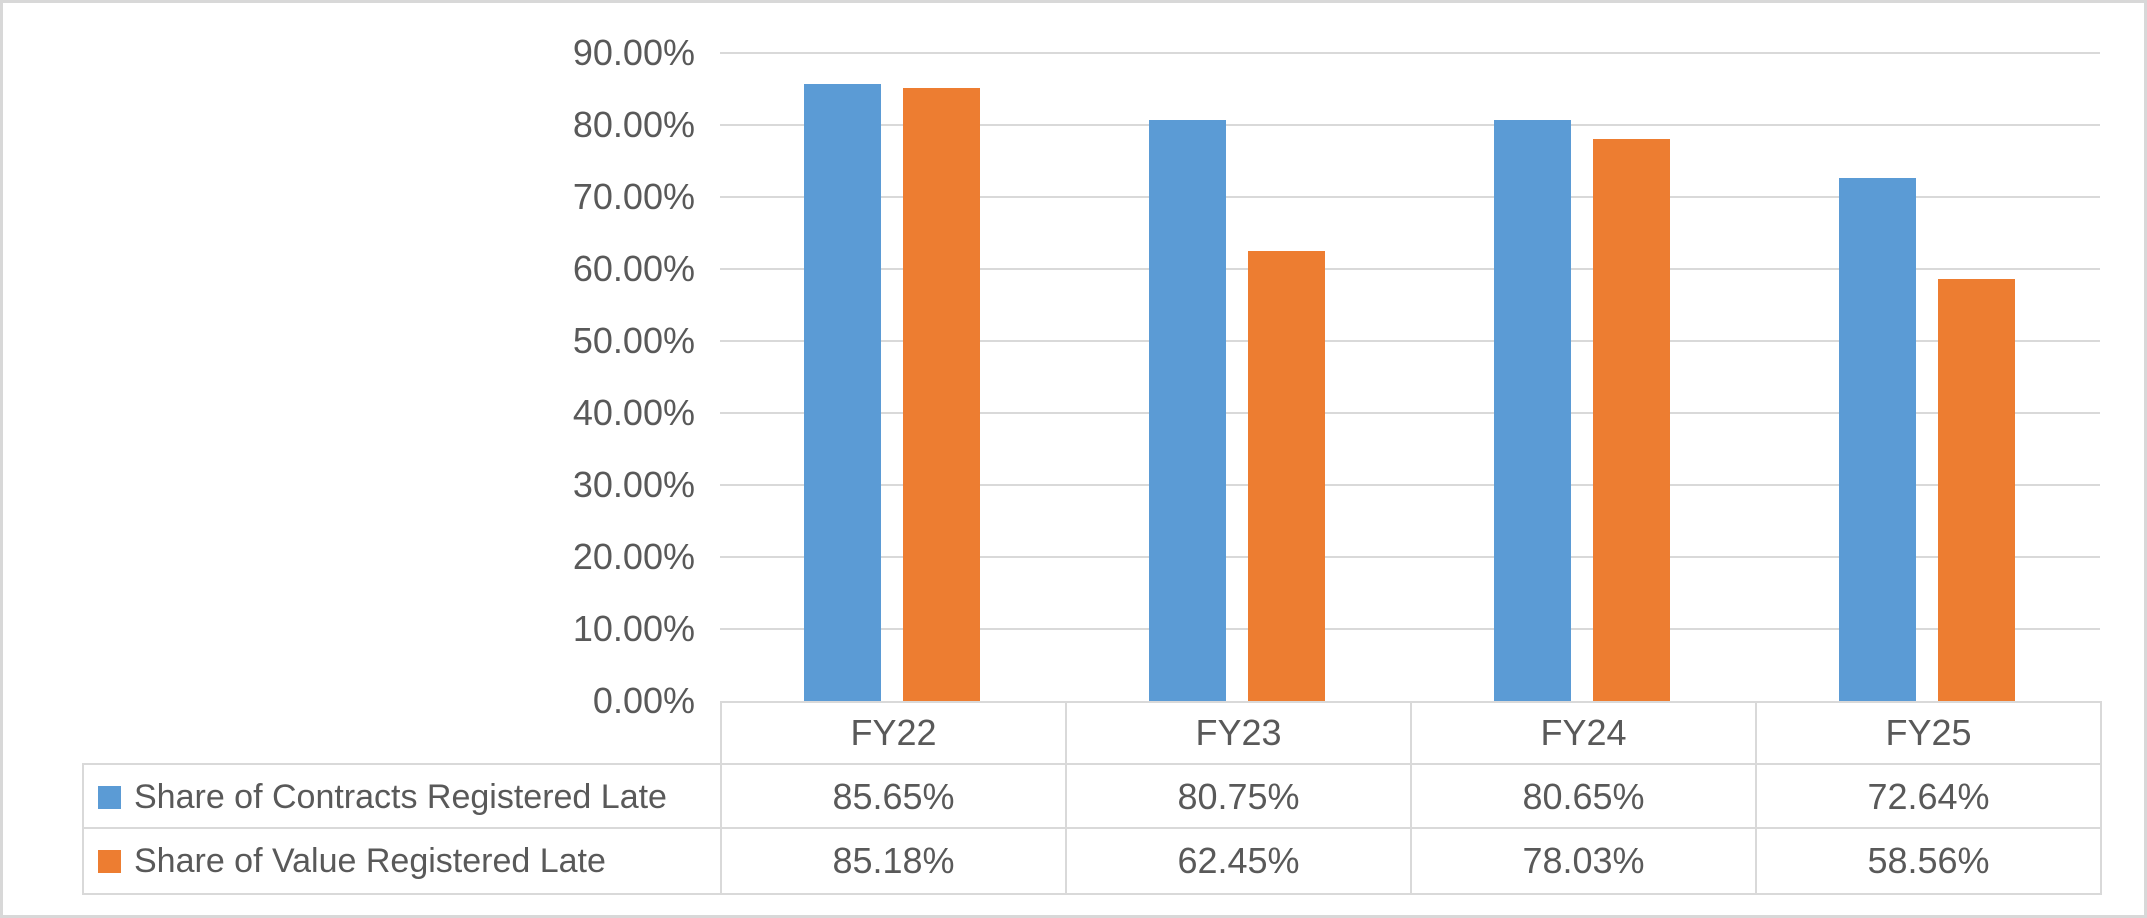  I want to click on category-header: FY24, so click(1584, 733).